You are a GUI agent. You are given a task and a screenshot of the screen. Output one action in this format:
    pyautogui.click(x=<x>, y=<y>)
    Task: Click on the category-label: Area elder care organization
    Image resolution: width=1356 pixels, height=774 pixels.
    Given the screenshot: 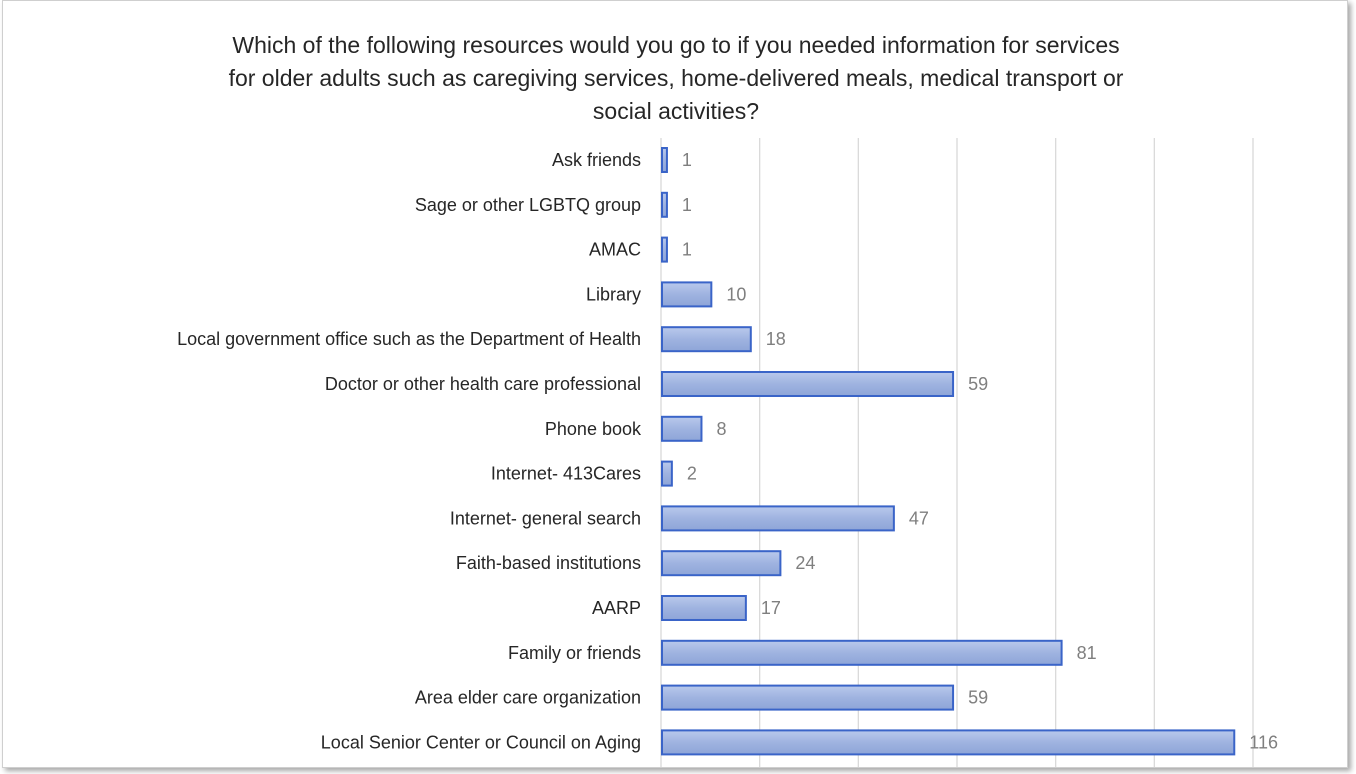 What is the action you would take?
    pyautogui.click(x=528, y=698)
    